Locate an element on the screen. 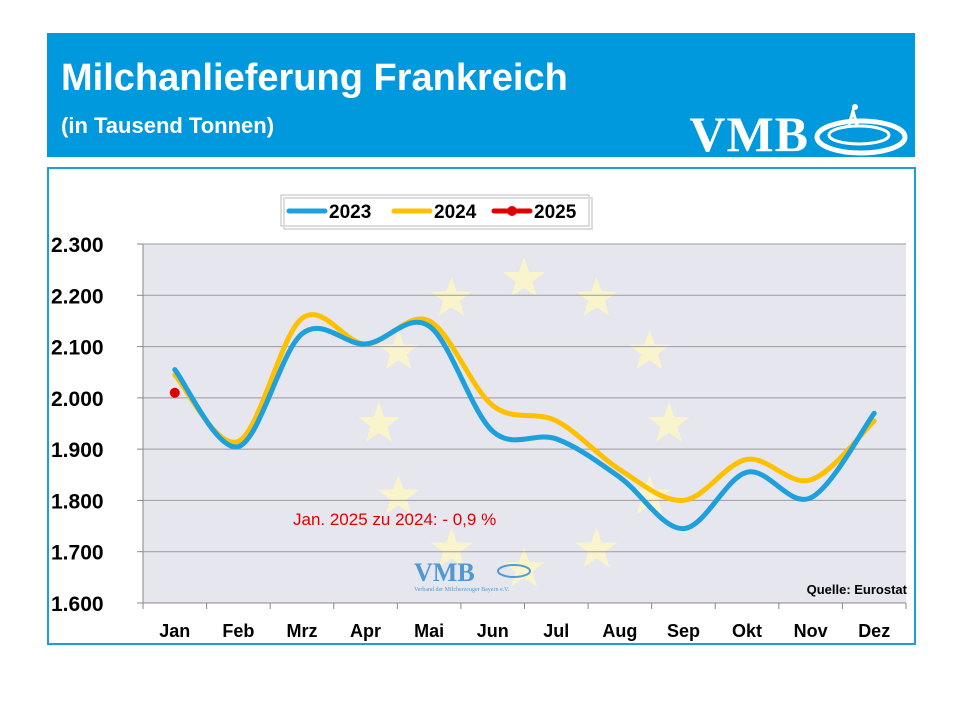  x-tick-label: Jan is located at coordinates (174, 631).